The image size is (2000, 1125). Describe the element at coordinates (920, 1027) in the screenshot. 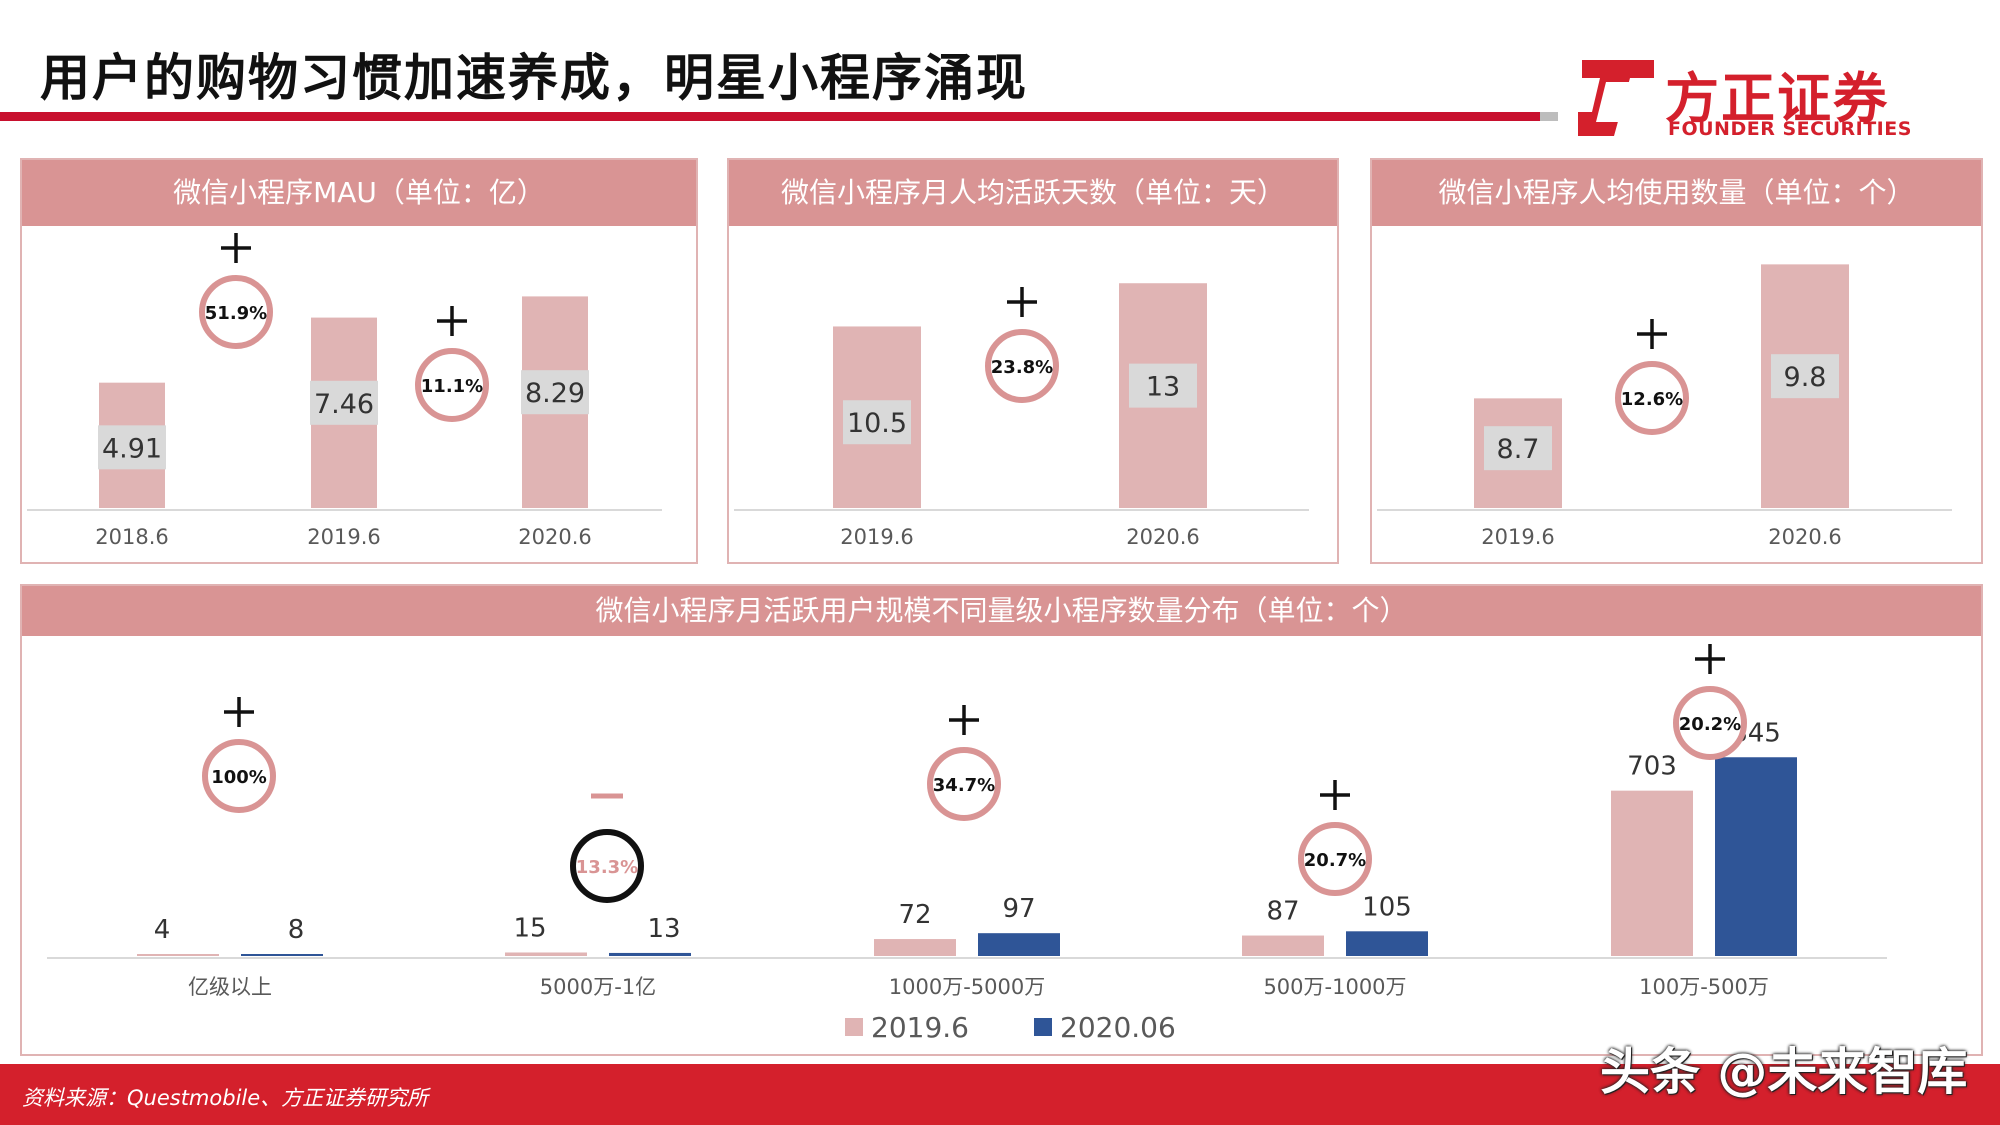

I see `legend-label-2019: 2019.6` at that location.